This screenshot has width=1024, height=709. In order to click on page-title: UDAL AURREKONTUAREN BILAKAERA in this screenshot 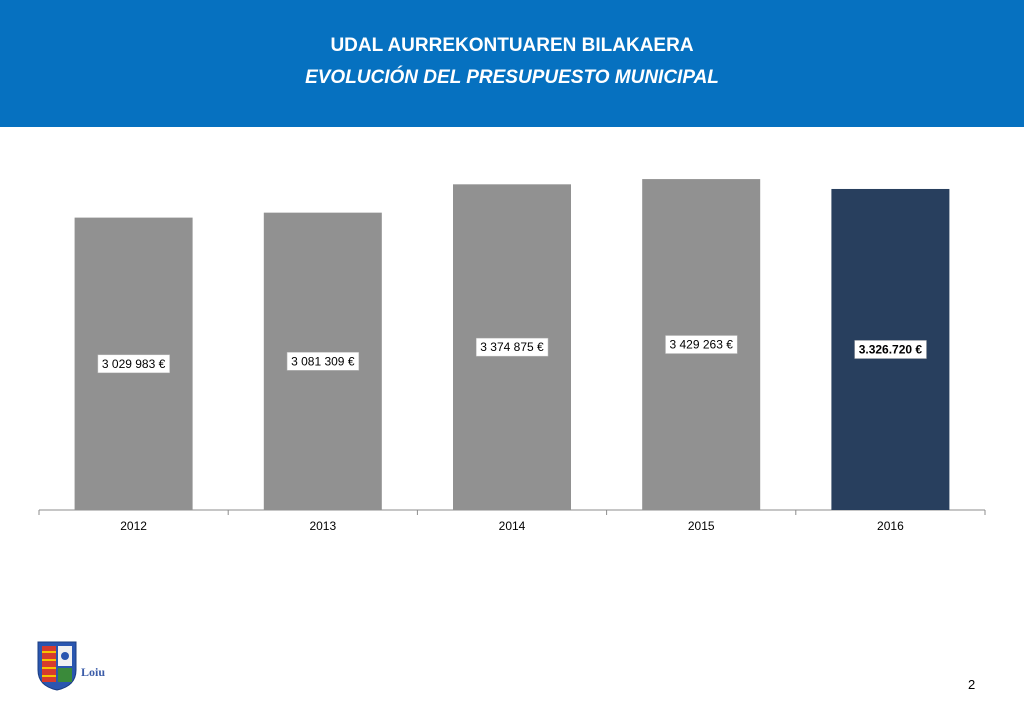, I will do `click(512, 45)`.